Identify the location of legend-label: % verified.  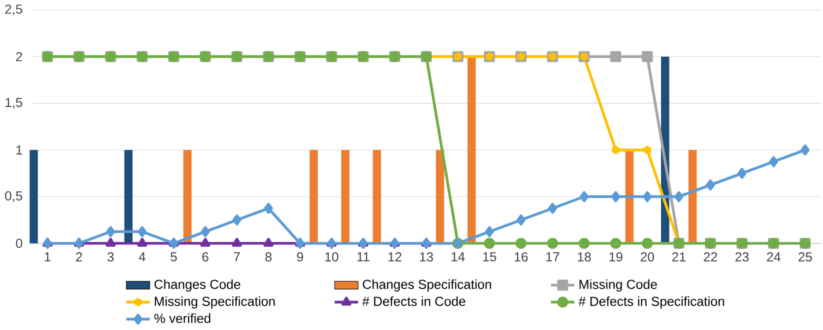
(182, 318).